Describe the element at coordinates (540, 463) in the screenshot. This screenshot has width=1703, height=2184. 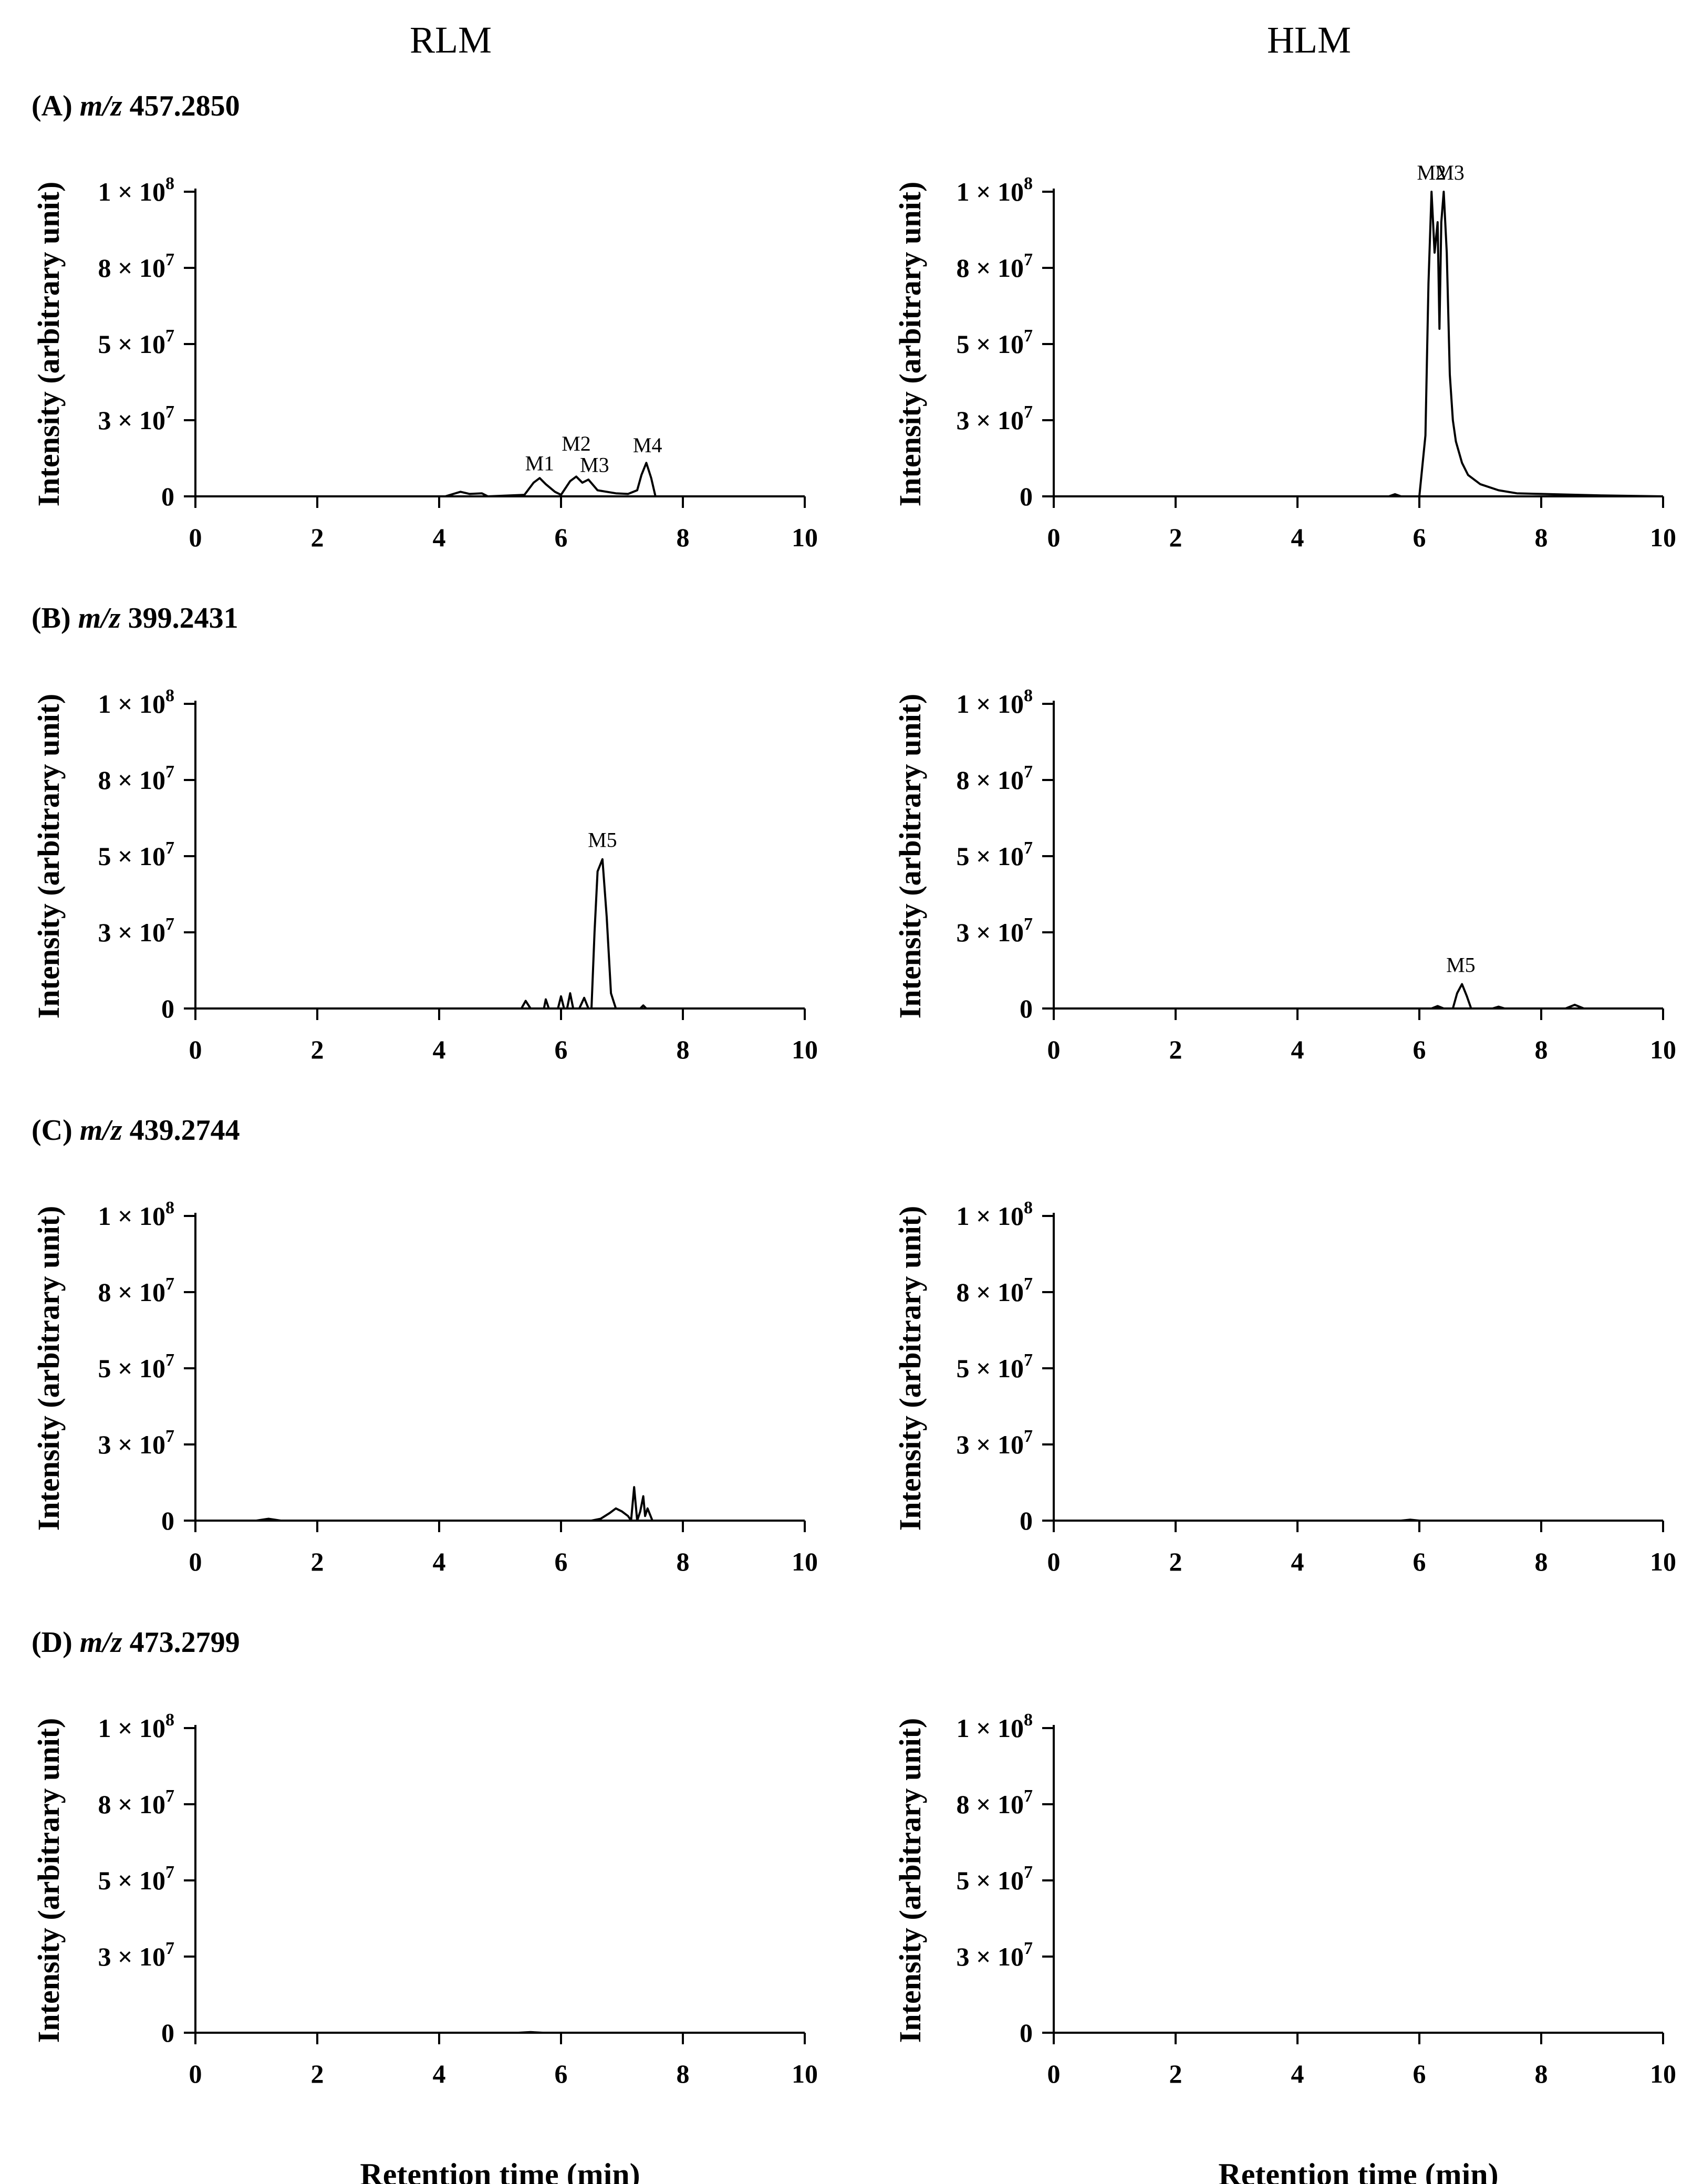
I see `peak-label: M1` at that location.